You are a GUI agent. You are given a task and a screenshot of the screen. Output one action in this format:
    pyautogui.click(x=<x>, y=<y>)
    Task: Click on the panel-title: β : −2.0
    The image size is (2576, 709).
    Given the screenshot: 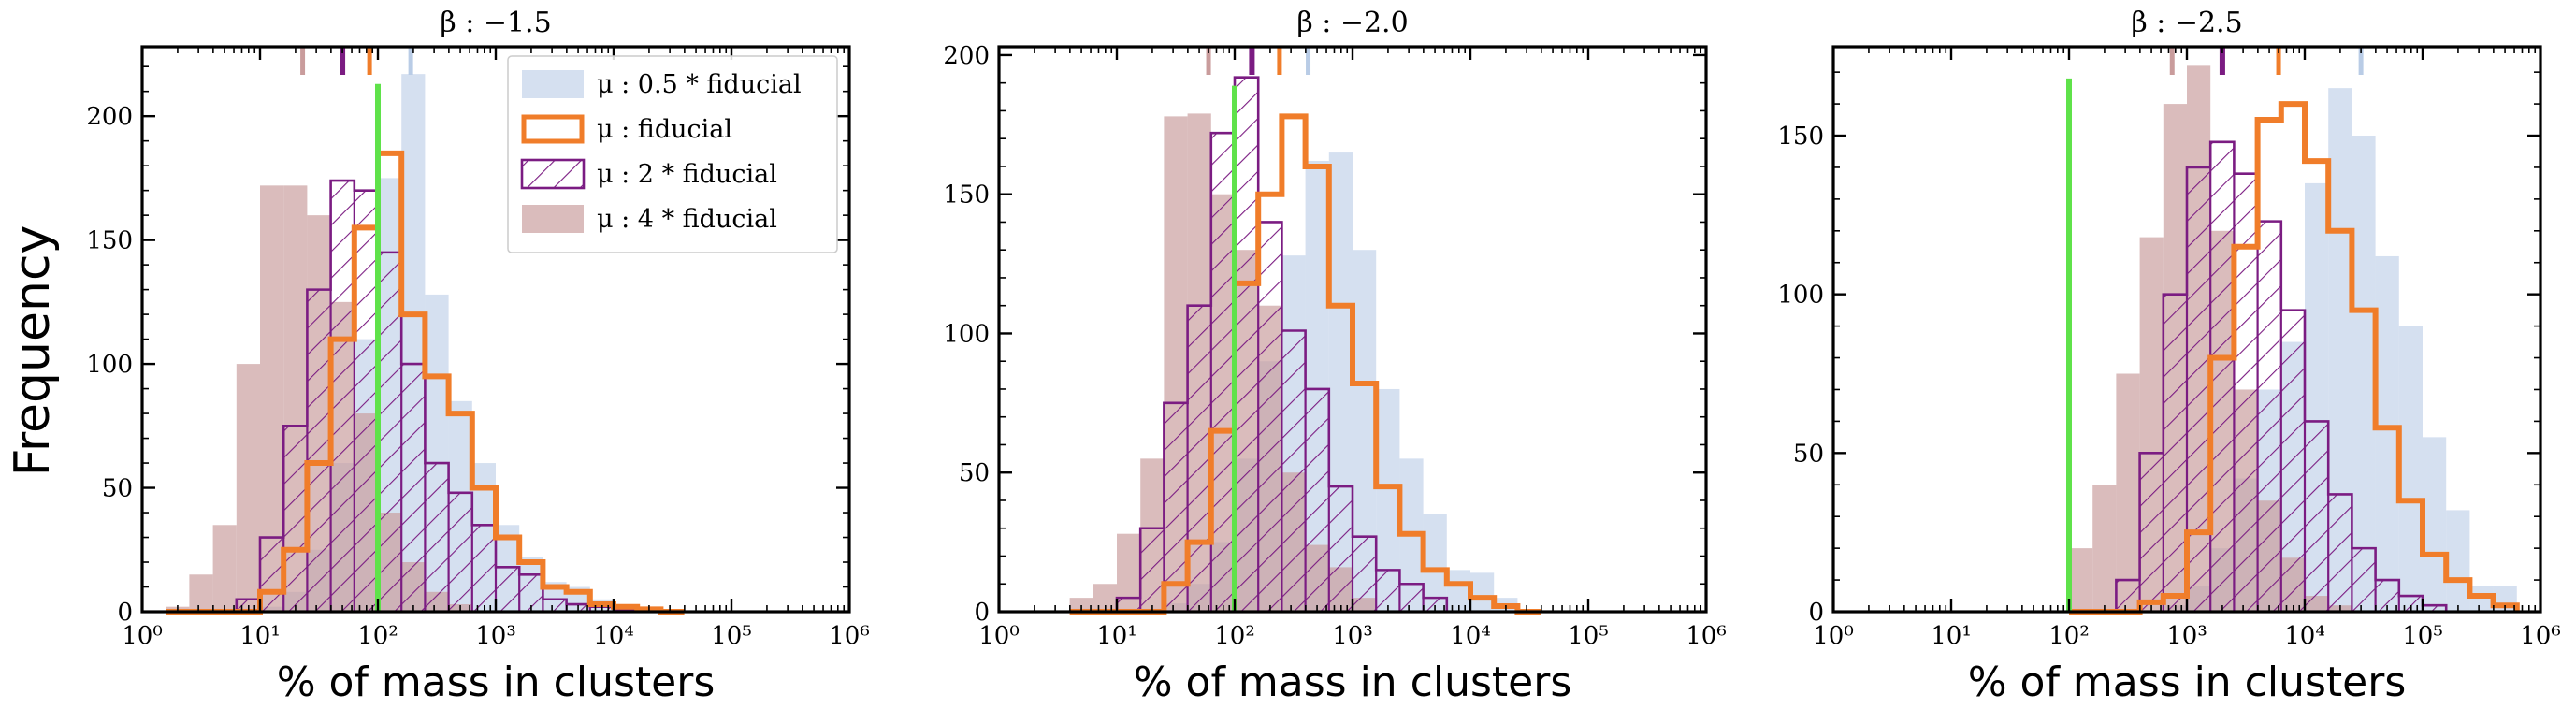 What is the action you would take?
    pyautogui.click(x=1352, y=23)
    